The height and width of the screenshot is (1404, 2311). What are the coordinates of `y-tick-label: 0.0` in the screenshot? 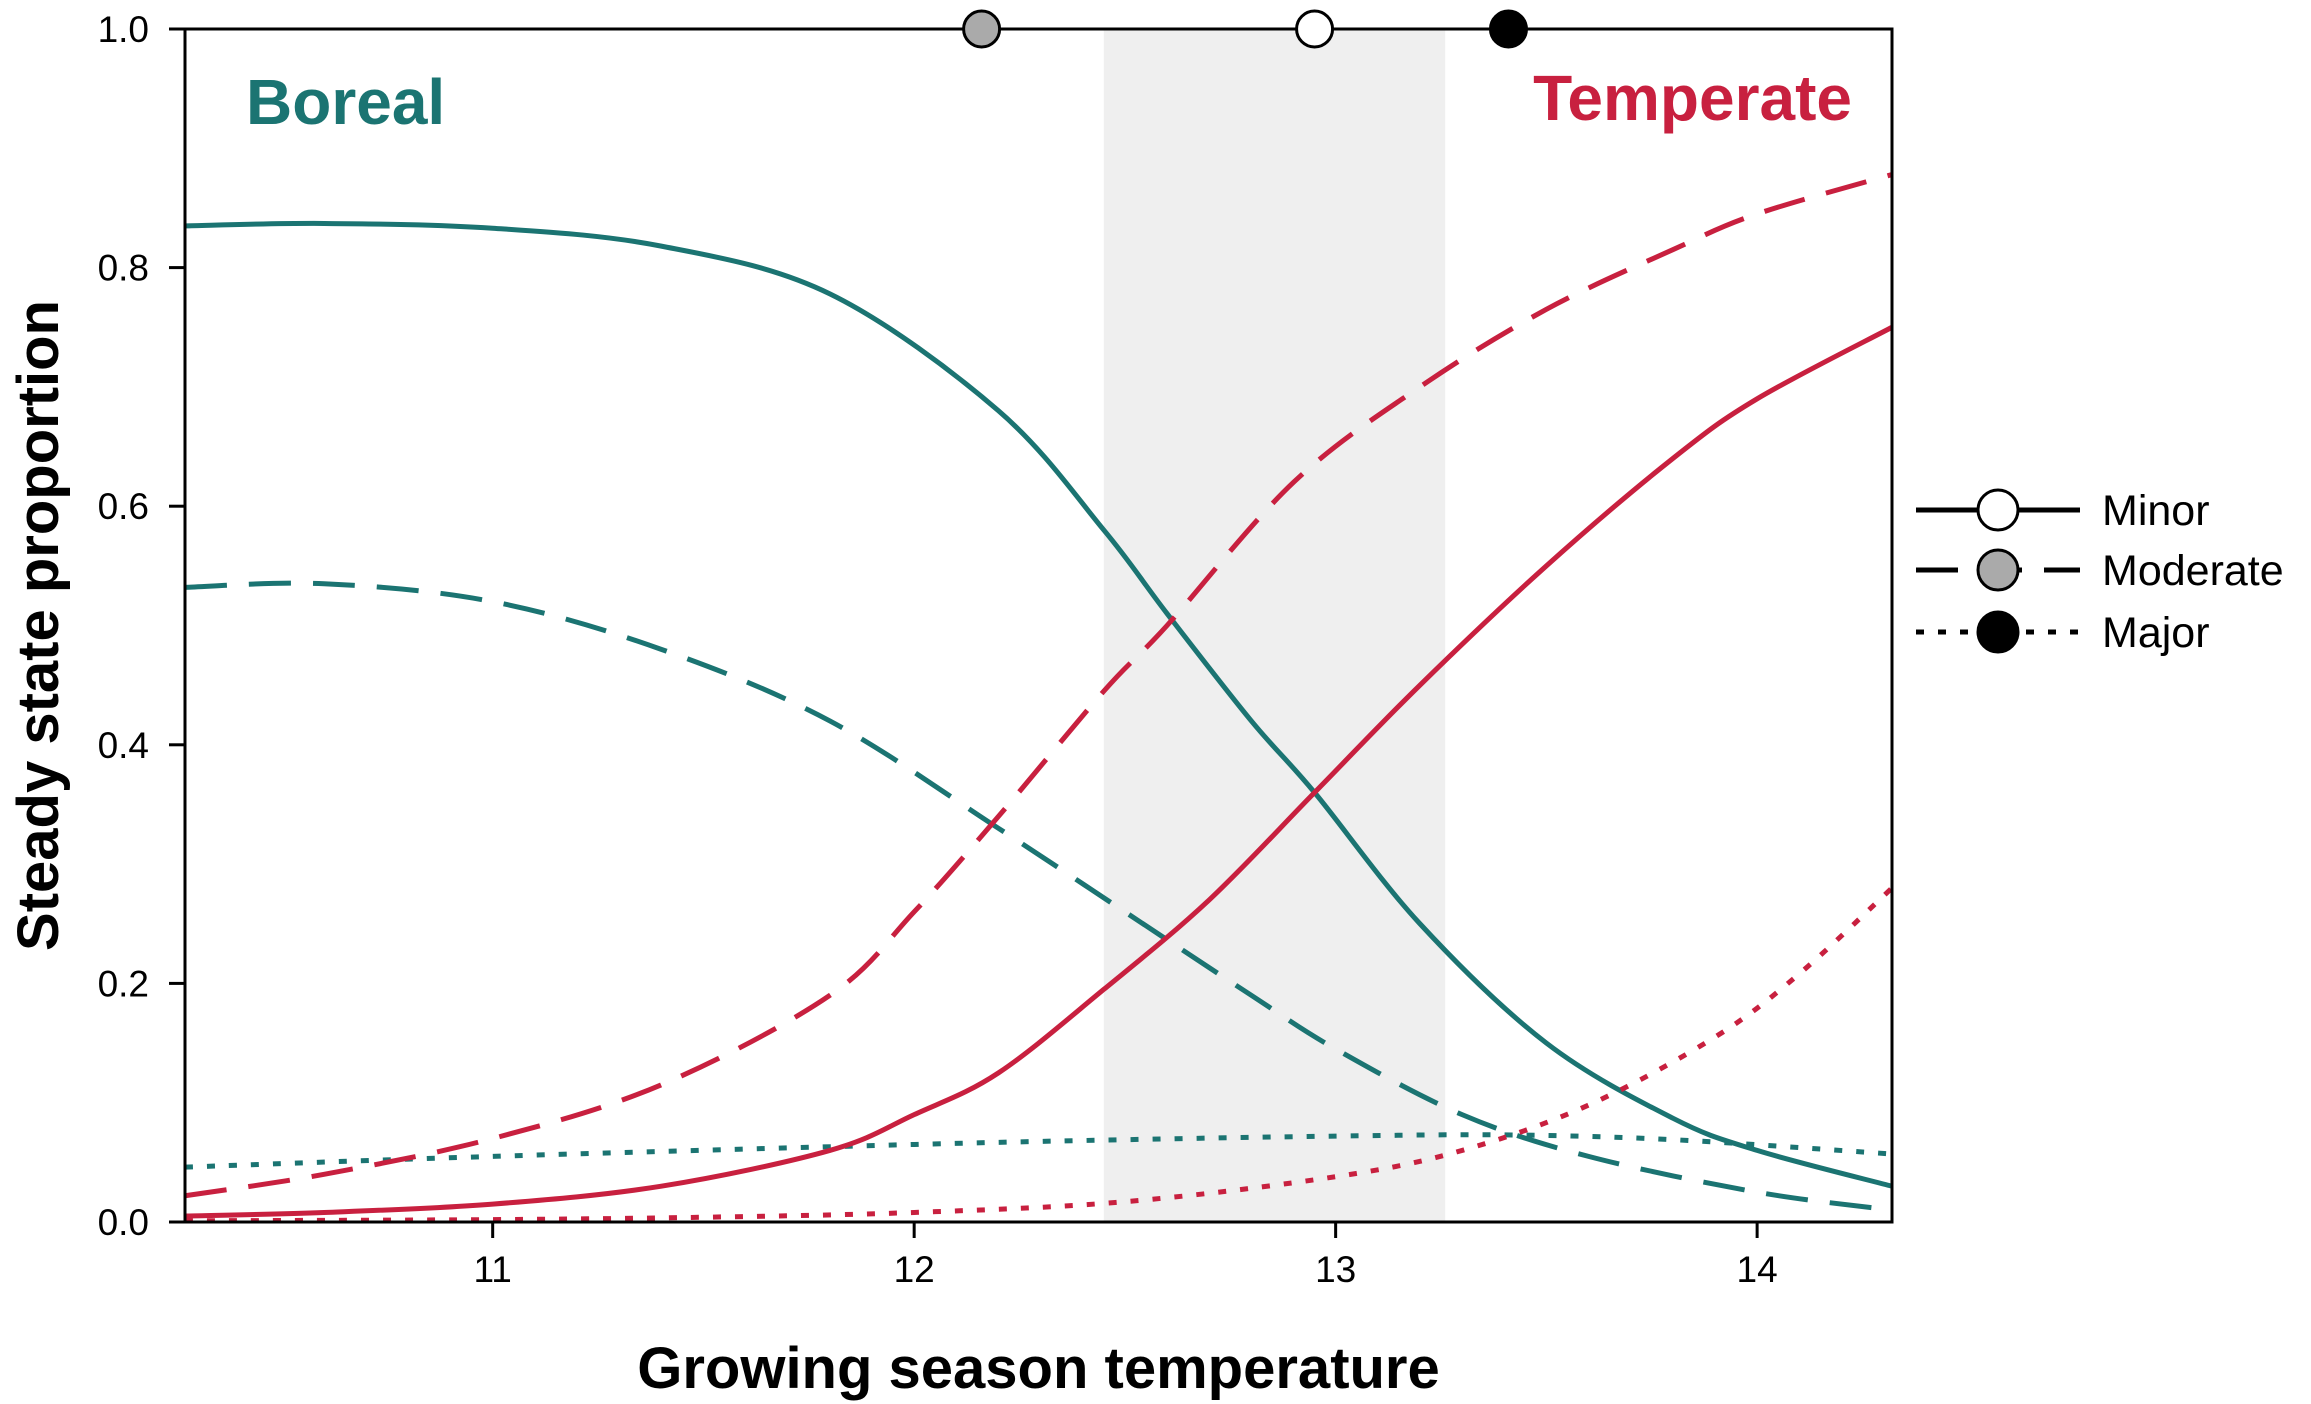 It's located at (123, 1222).